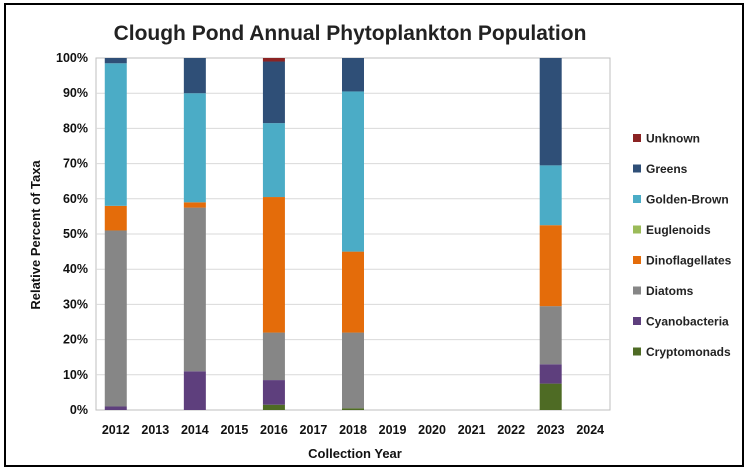 This screenshot has width=752, height=470. What do you see at coordinates (670, 291) in the screenshot?
I see `legend-label: Diatoms` at bounding box center [670, 291].